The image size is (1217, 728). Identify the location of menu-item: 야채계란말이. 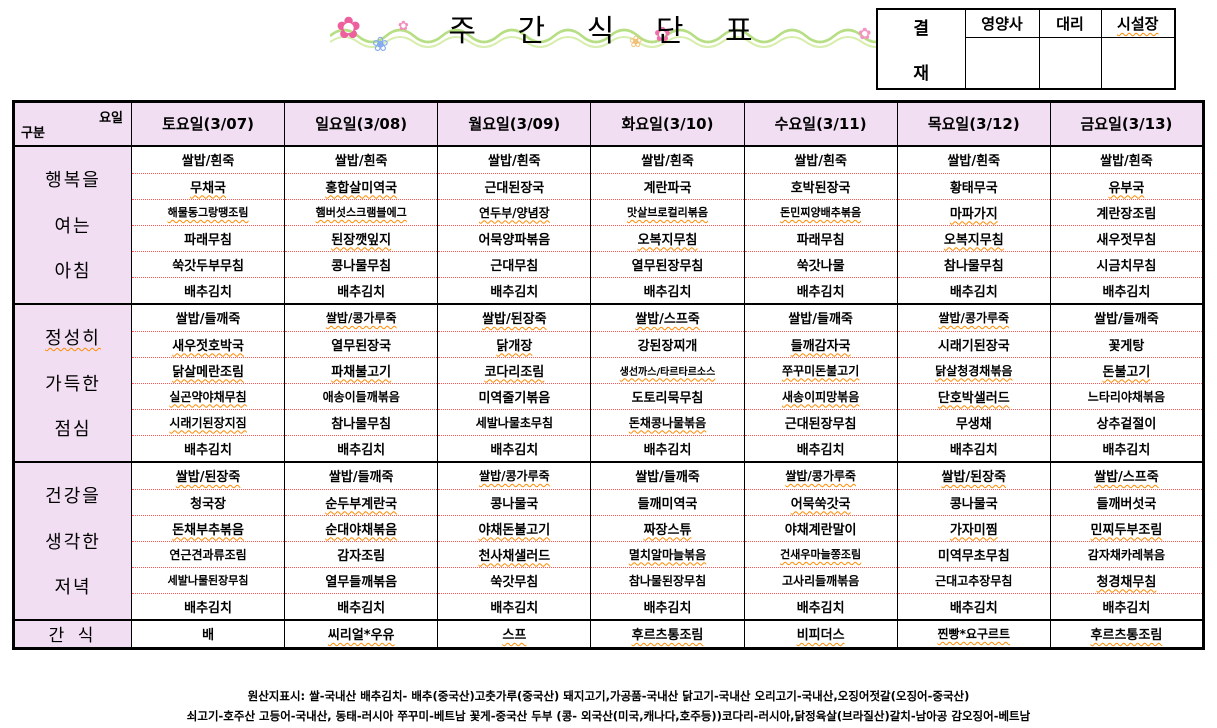
(820, 527).